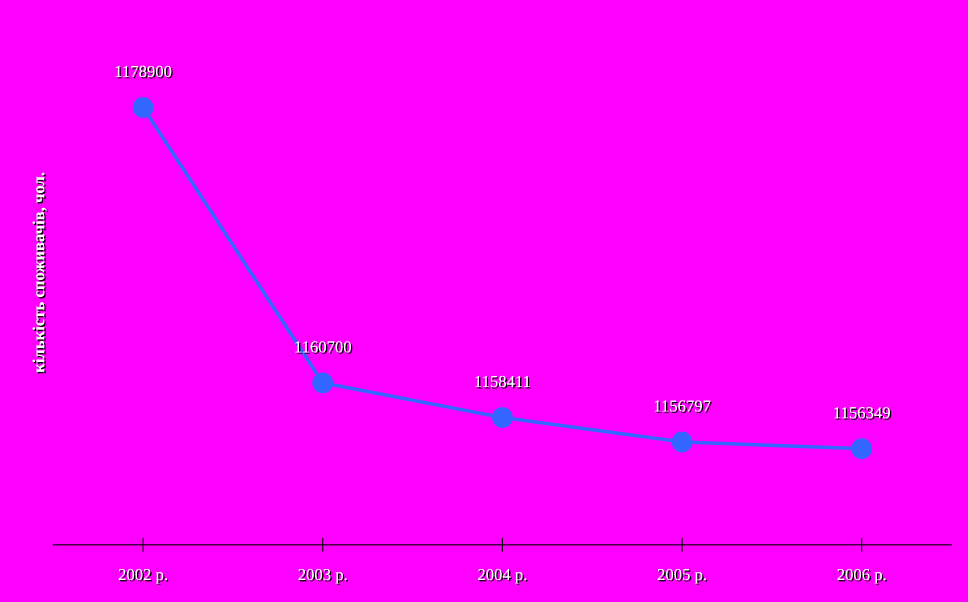 Image resolution: width=968 pixels, height=602 pixels. Describe the element at coordinates (143, 576) in the screenshot. I see `x-tick-label: 2002 р.` at that location.